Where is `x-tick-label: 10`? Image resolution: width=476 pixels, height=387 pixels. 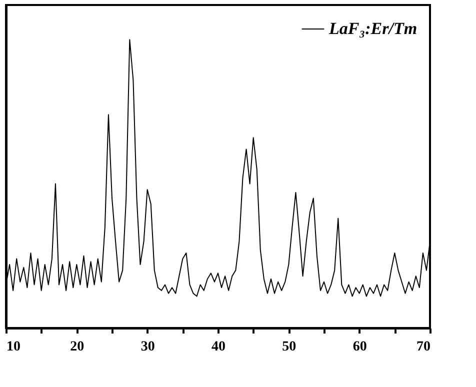
x-tick-label: 10 is located at coordinates (13, 347).